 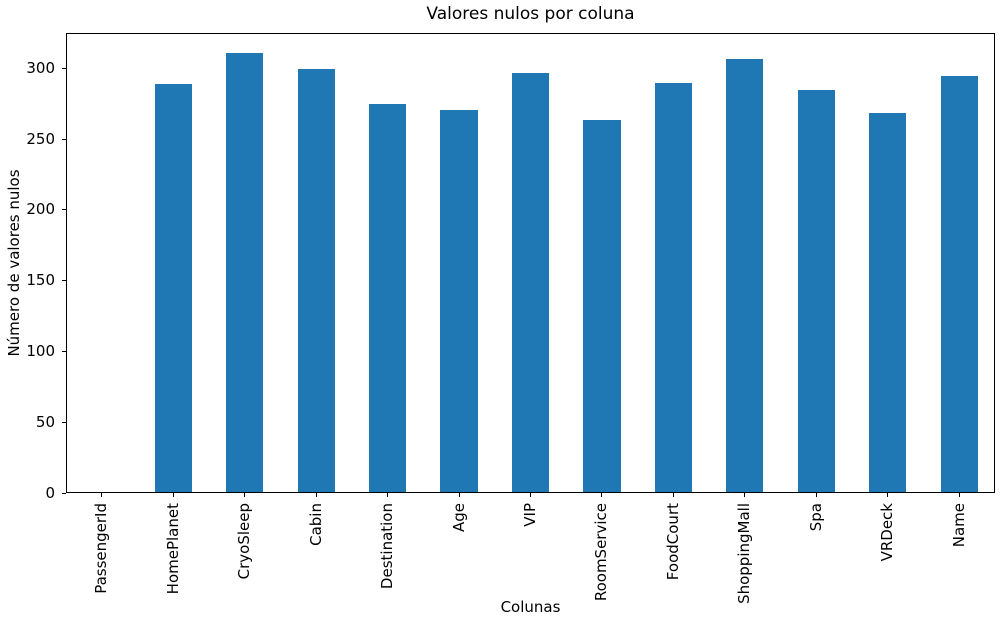 What do you see at coordinates (744, 553) in the screenshot?
I see `x-tick-label-ShoppingMall: ShoppingMall` at bounding box center [744, 553].